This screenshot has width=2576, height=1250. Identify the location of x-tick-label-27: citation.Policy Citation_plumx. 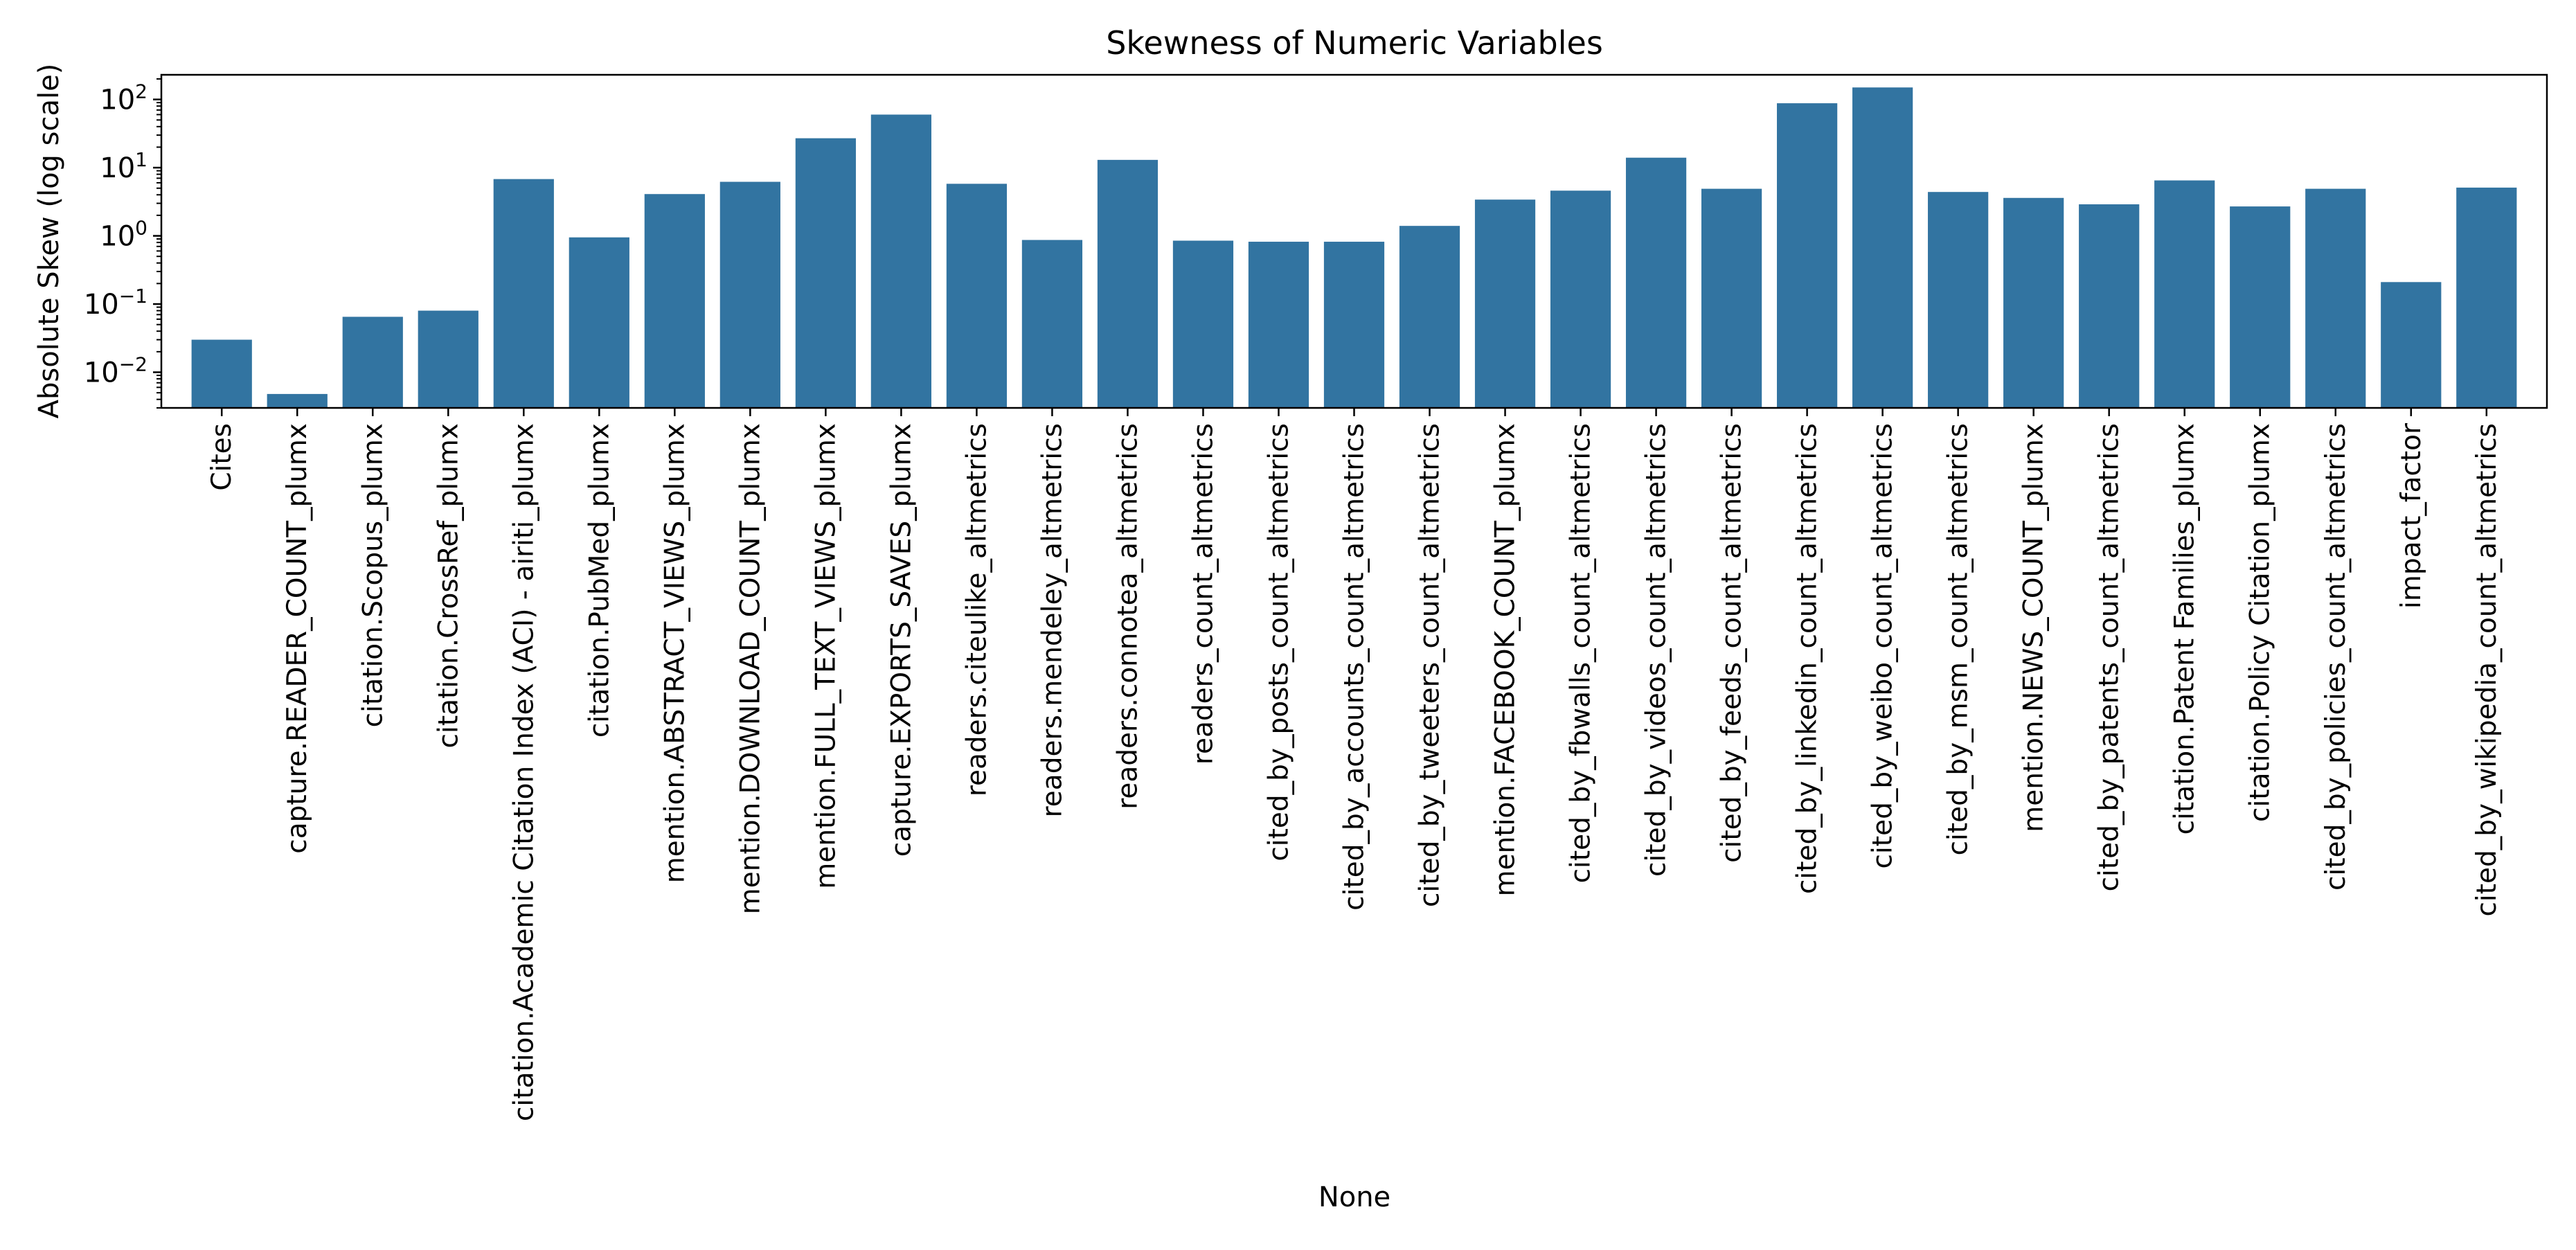
(2260, 622).